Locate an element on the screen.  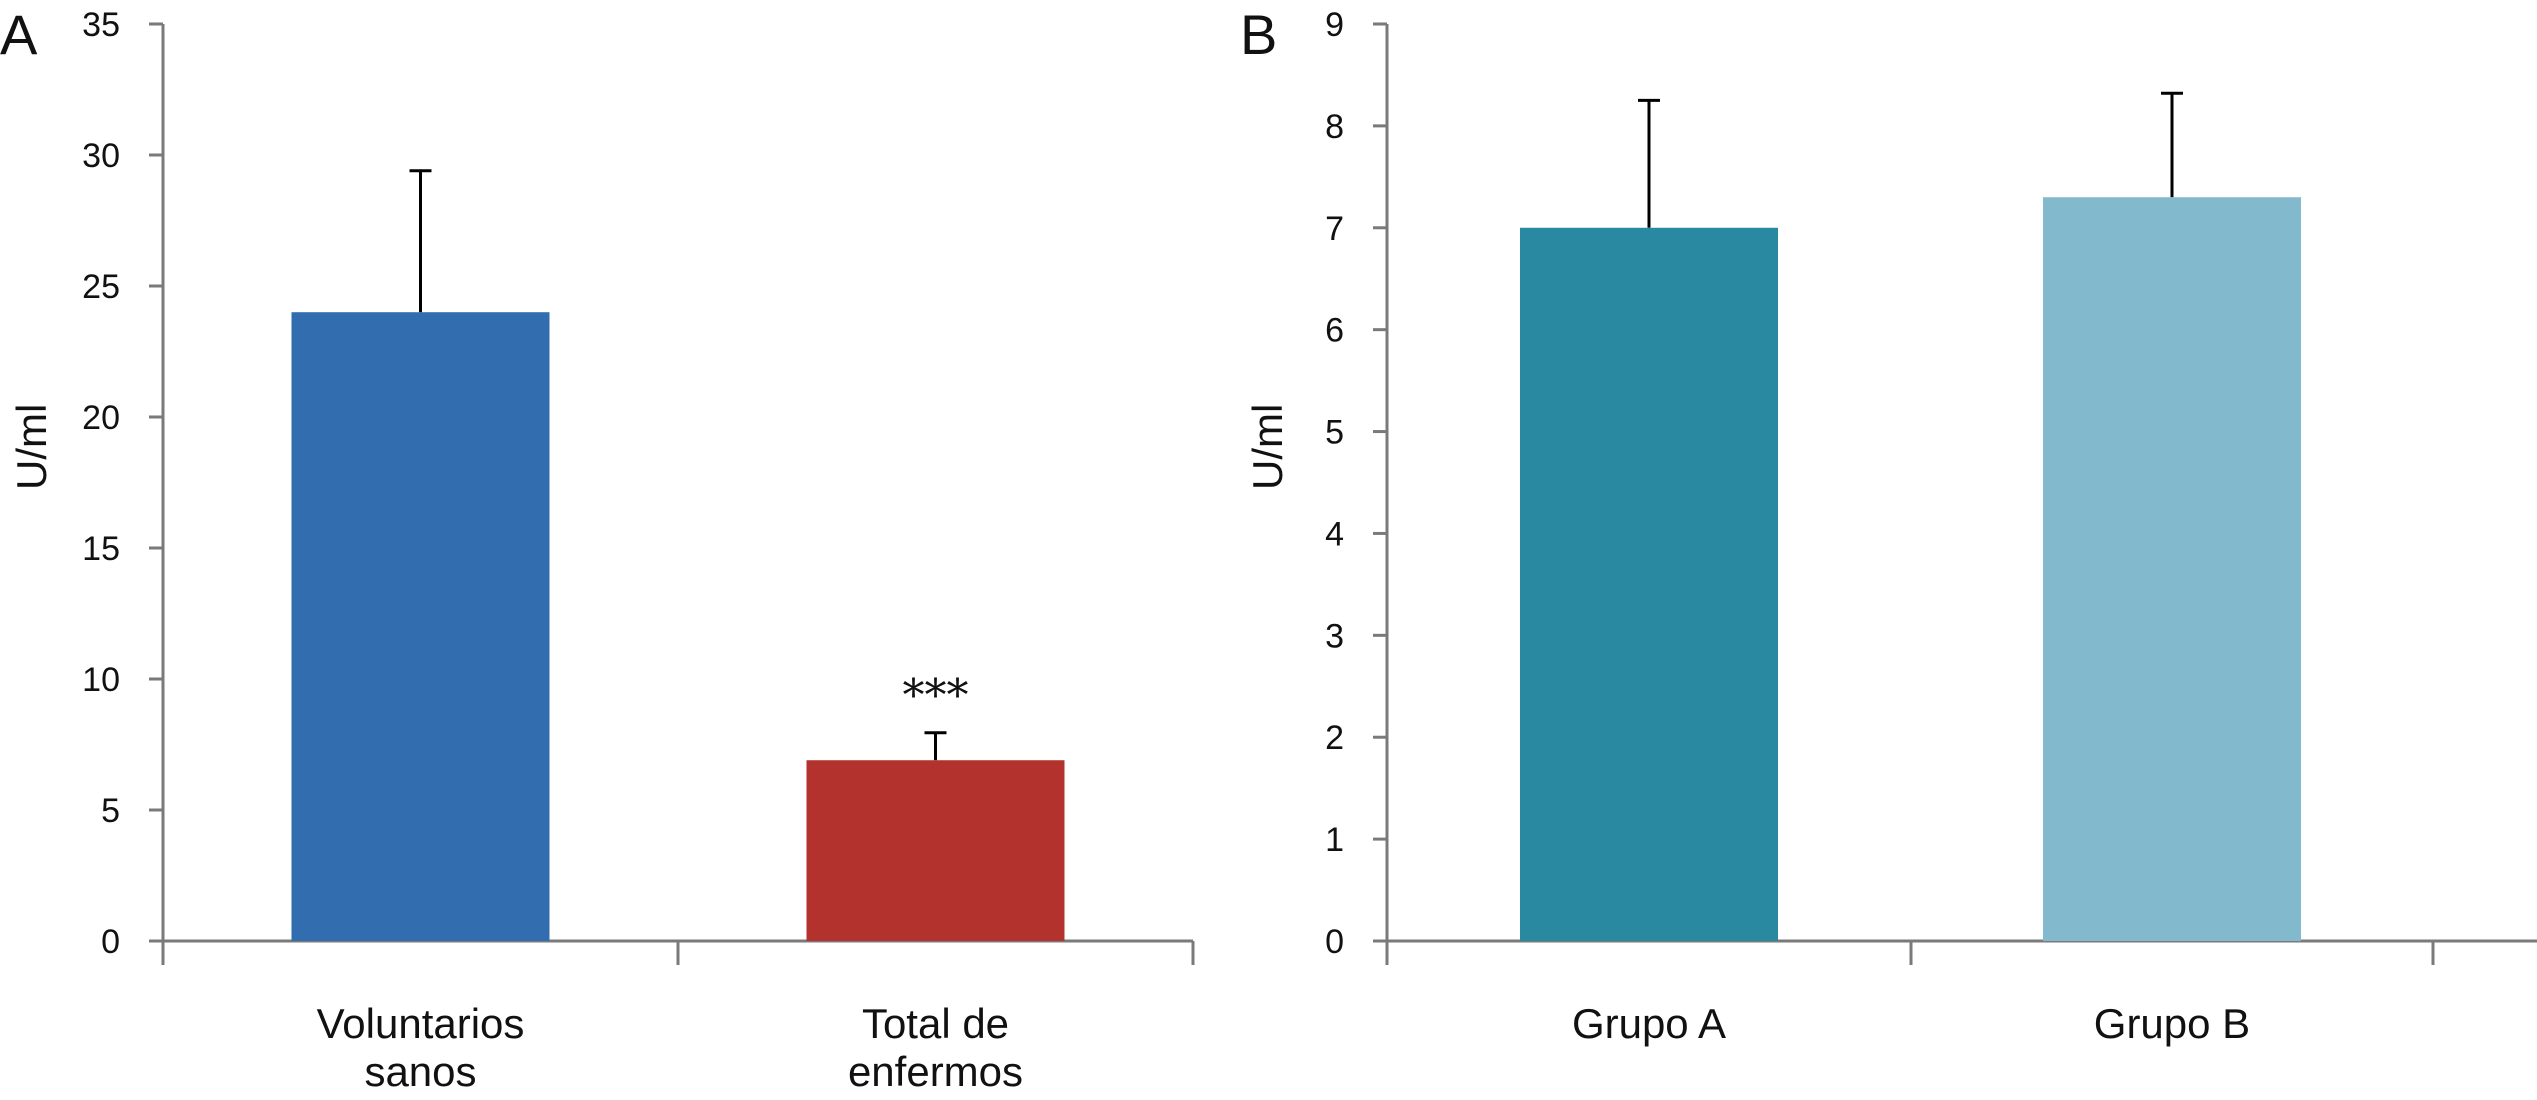
panel-b-y-tick-label: 9 is located at coordinates (1334, 25).